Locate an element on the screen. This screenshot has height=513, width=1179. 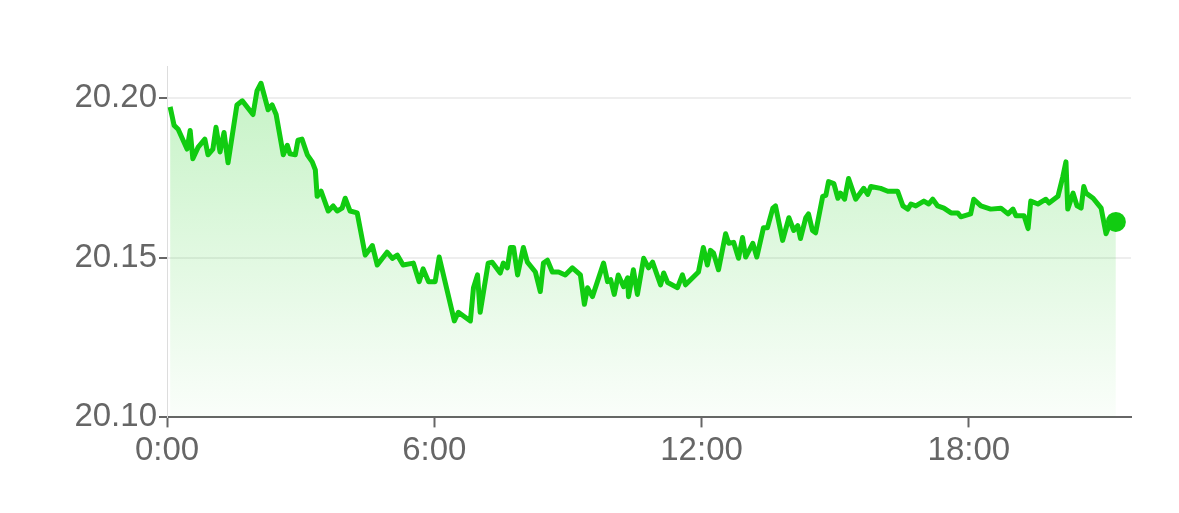
x-tick-label: 12:00 is located at coordinates (701, 449).